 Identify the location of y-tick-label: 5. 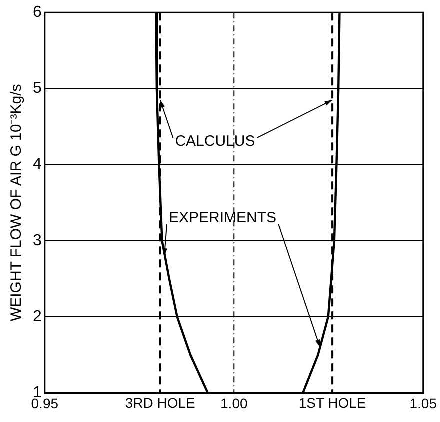
(37, 89).